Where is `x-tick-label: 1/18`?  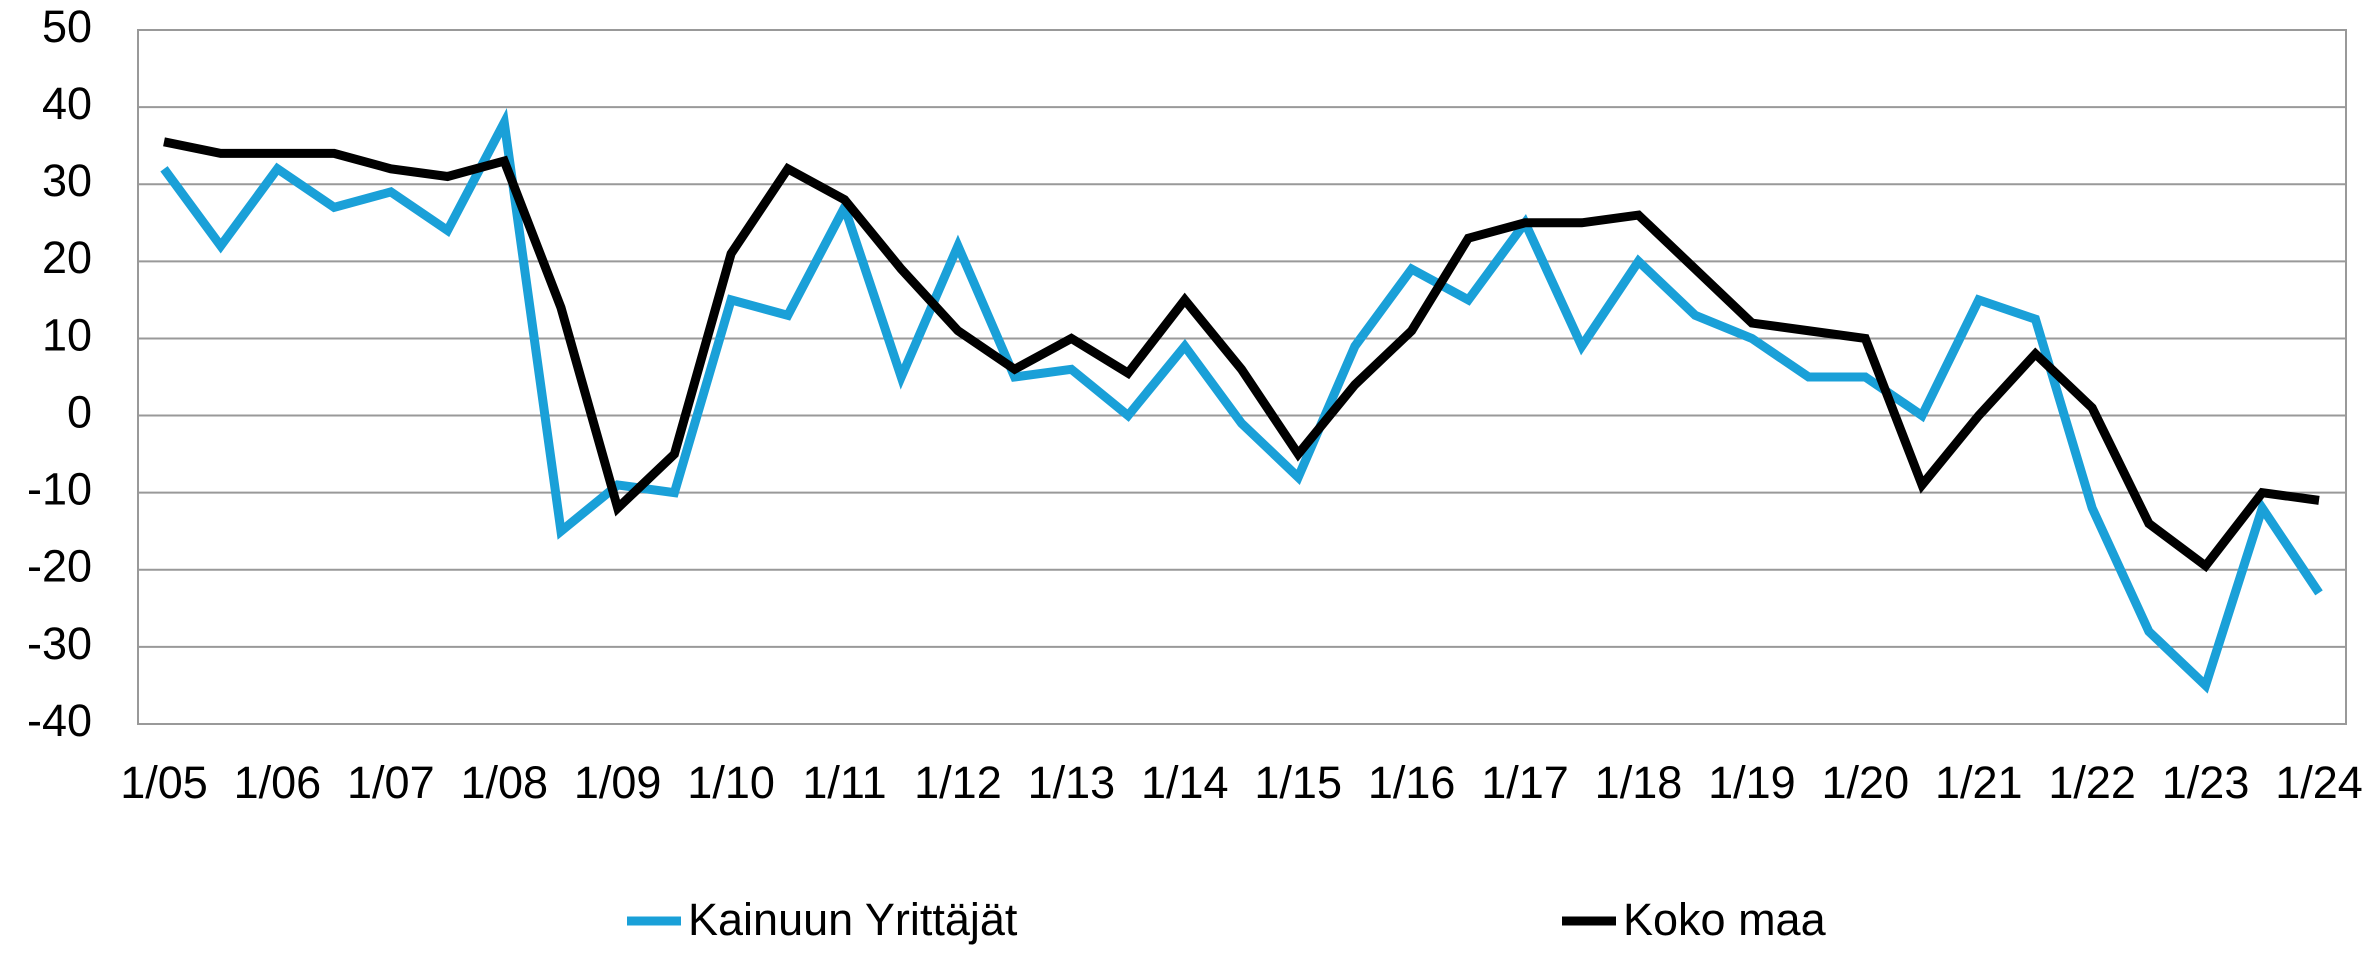 x-tick-label: 1/18 is located at coordinates (1639, 782).